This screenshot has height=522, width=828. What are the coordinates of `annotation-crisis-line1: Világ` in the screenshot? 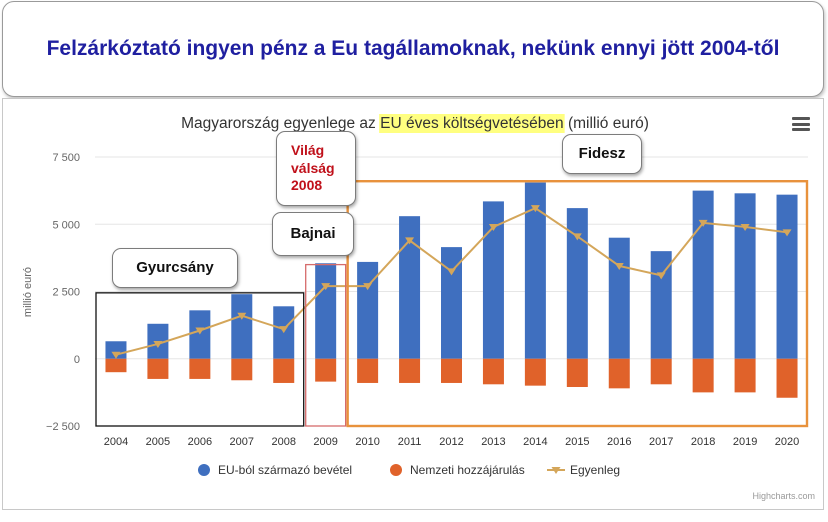 It's located at (308, 150).